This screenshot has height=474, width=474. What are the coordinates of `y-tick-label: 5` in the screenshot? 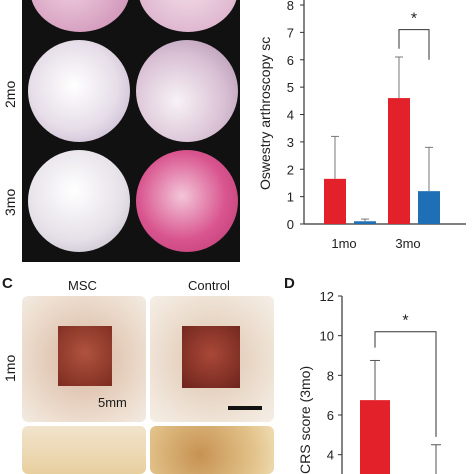 It's located at (290, 87).